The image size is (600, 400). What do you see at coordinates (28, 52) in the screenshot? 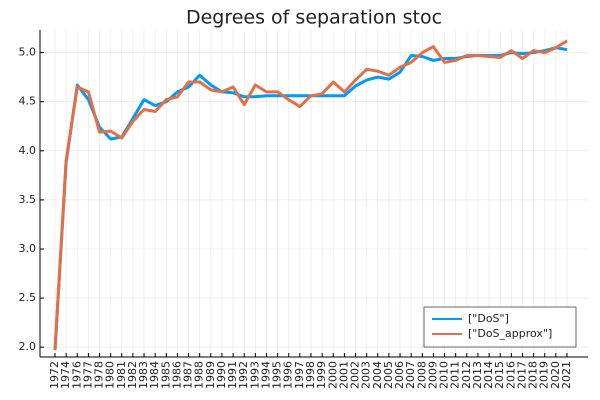
I see `y-tick-label: 5.0` at bounding box center [28, 52].